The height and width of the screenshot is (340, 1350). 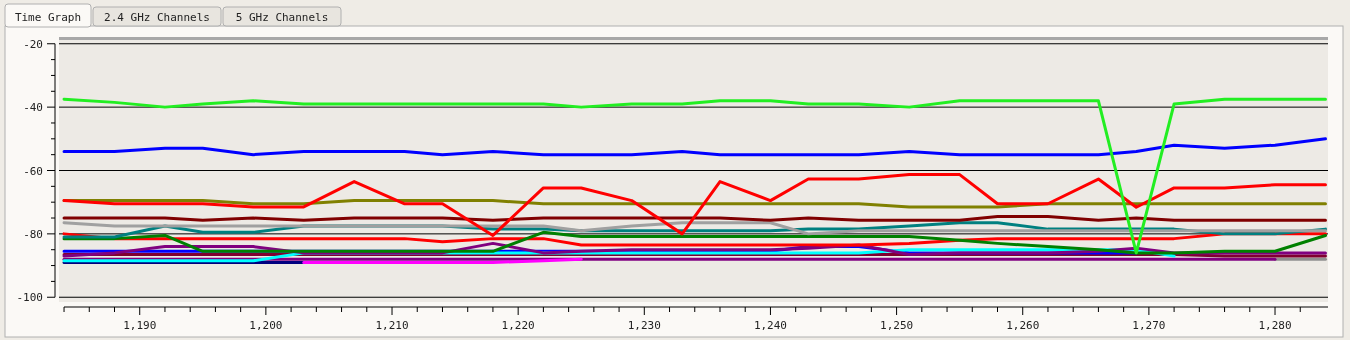 What do you see at coordinates (140, 325) in the screenshot?
I see `x-tick-label: 1,190` at bounding box center [140, 325].